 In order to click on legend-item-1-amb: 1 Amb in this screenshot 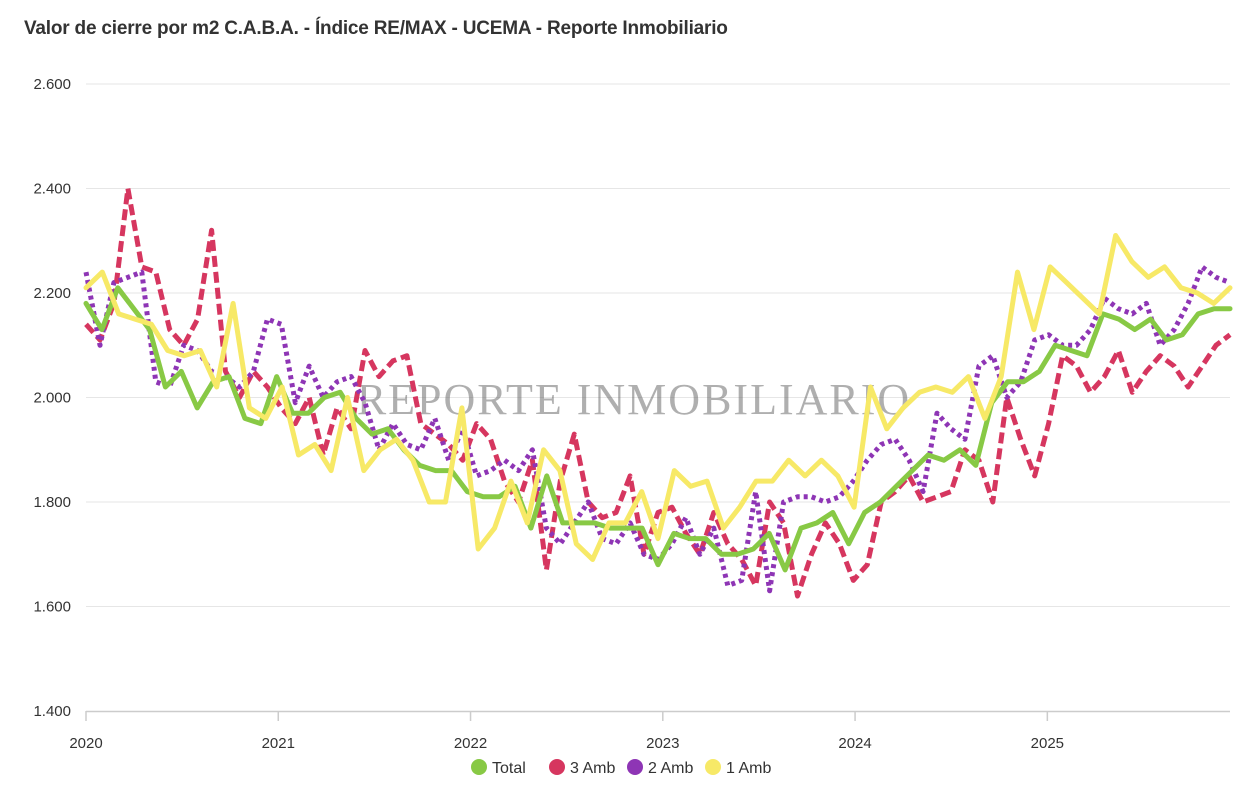, I will do `click(738, 768)`.